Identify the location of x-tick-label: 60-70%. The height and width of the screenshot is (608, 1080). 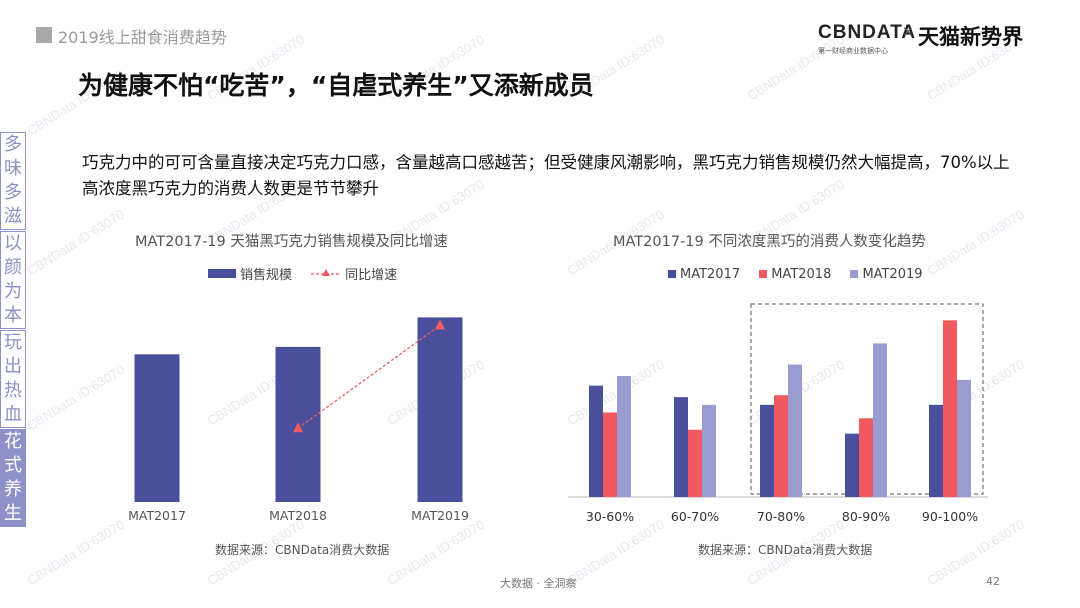
(695, 516).